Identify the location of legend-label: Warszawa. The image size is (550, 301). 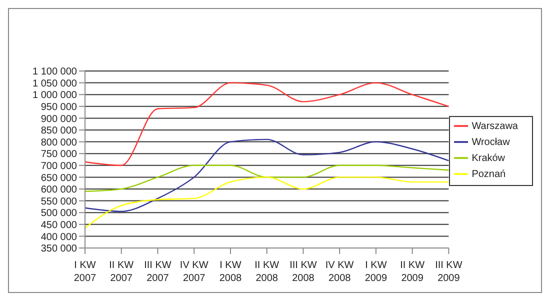
(495, 126).